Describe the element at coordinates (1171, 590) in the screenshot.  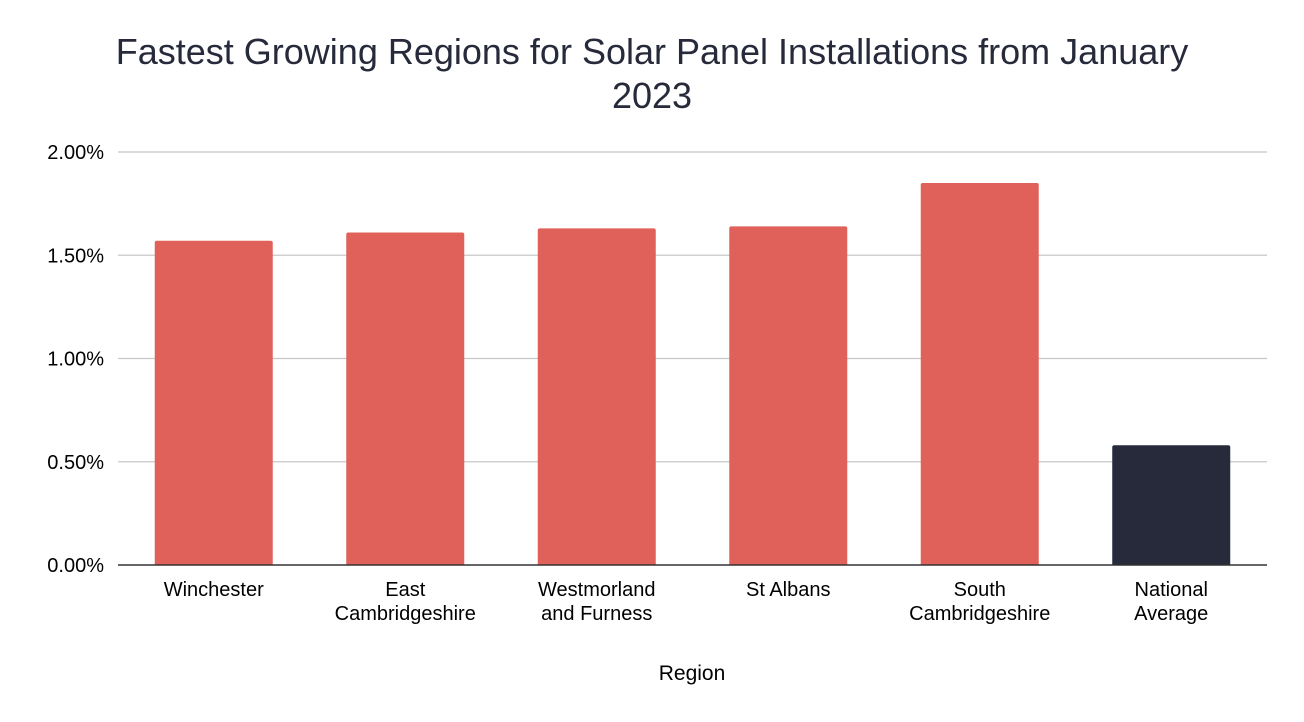
I see `x-category-label-line: National` at that location.